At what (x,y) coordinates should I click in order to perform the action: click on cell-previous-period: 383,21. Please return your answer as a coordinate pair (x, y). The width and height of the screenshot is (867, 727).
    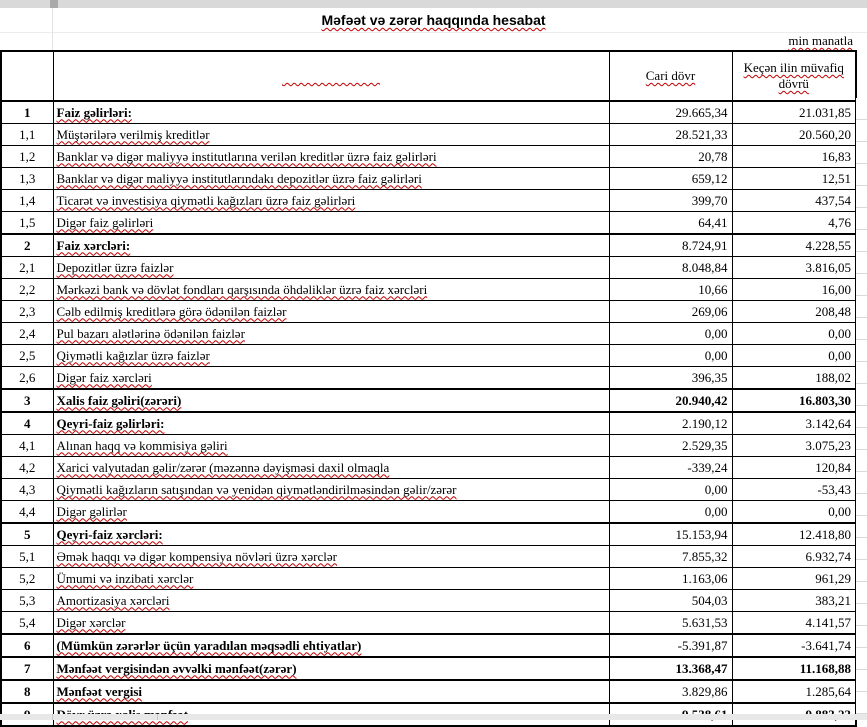
    Looking at the image, I should click on (794, 600).